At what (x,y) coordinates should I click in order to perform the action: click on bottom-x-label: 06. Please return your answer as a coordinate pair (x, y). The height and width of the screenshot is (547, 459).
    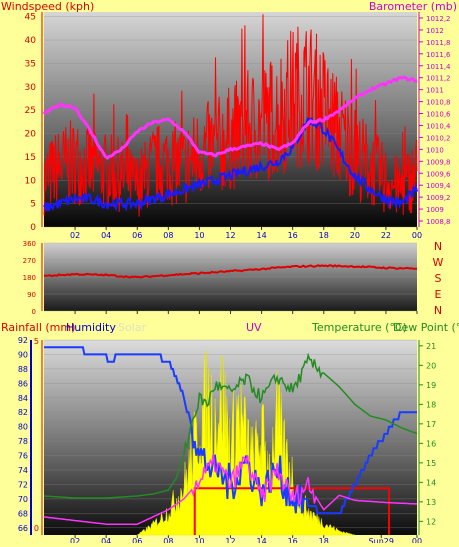
    Looking at the image, I should click on (137, 540).